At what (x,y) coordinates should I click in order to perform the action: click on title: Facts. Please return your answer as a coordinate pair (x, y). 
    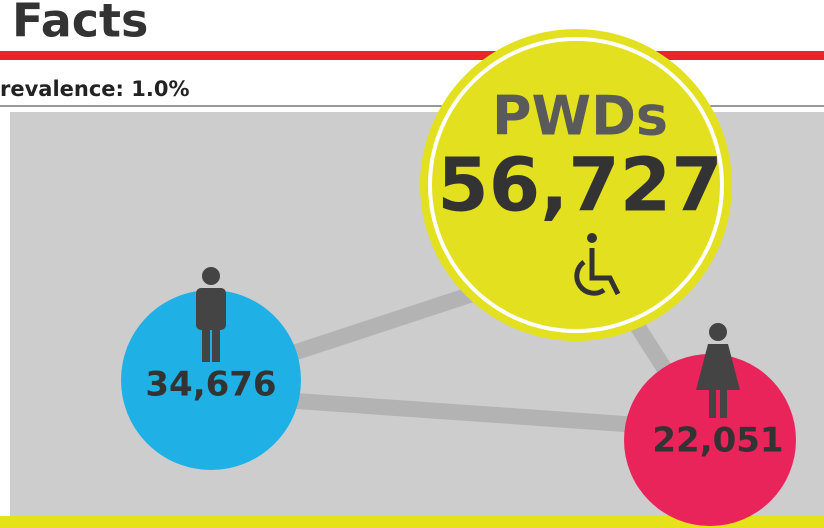
    Looking at the image, I should click on (80, 24).